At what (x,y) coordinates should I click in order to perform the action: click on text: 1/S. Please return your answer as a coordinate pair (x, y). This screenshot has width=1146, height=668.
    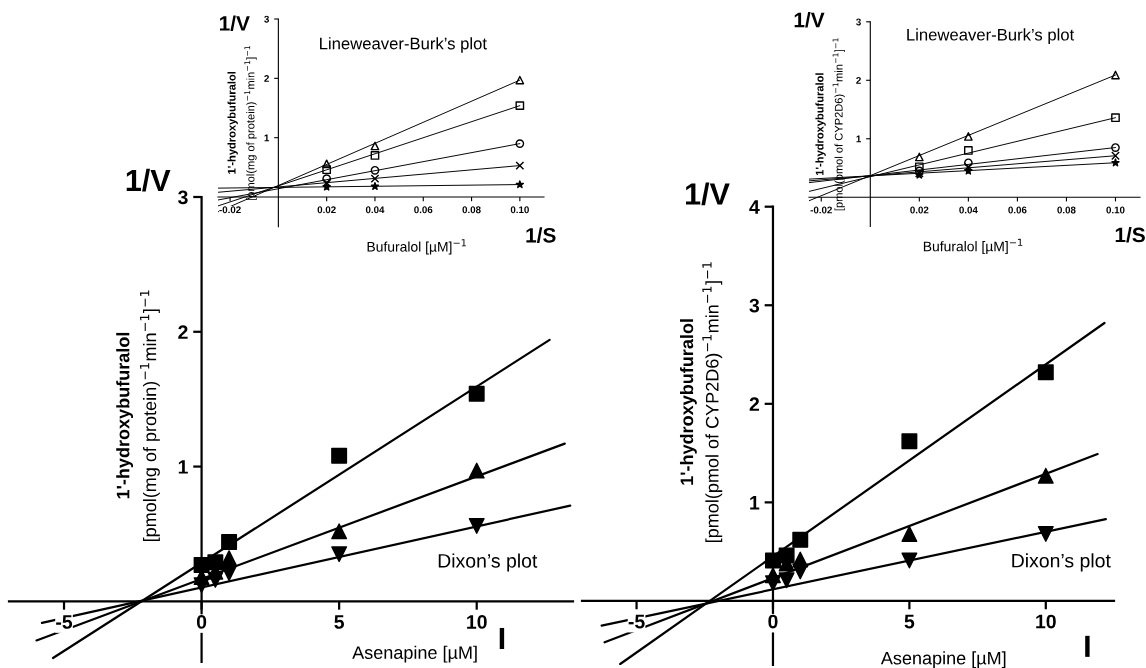
    Looking at the image, I should click on (1130, 235).